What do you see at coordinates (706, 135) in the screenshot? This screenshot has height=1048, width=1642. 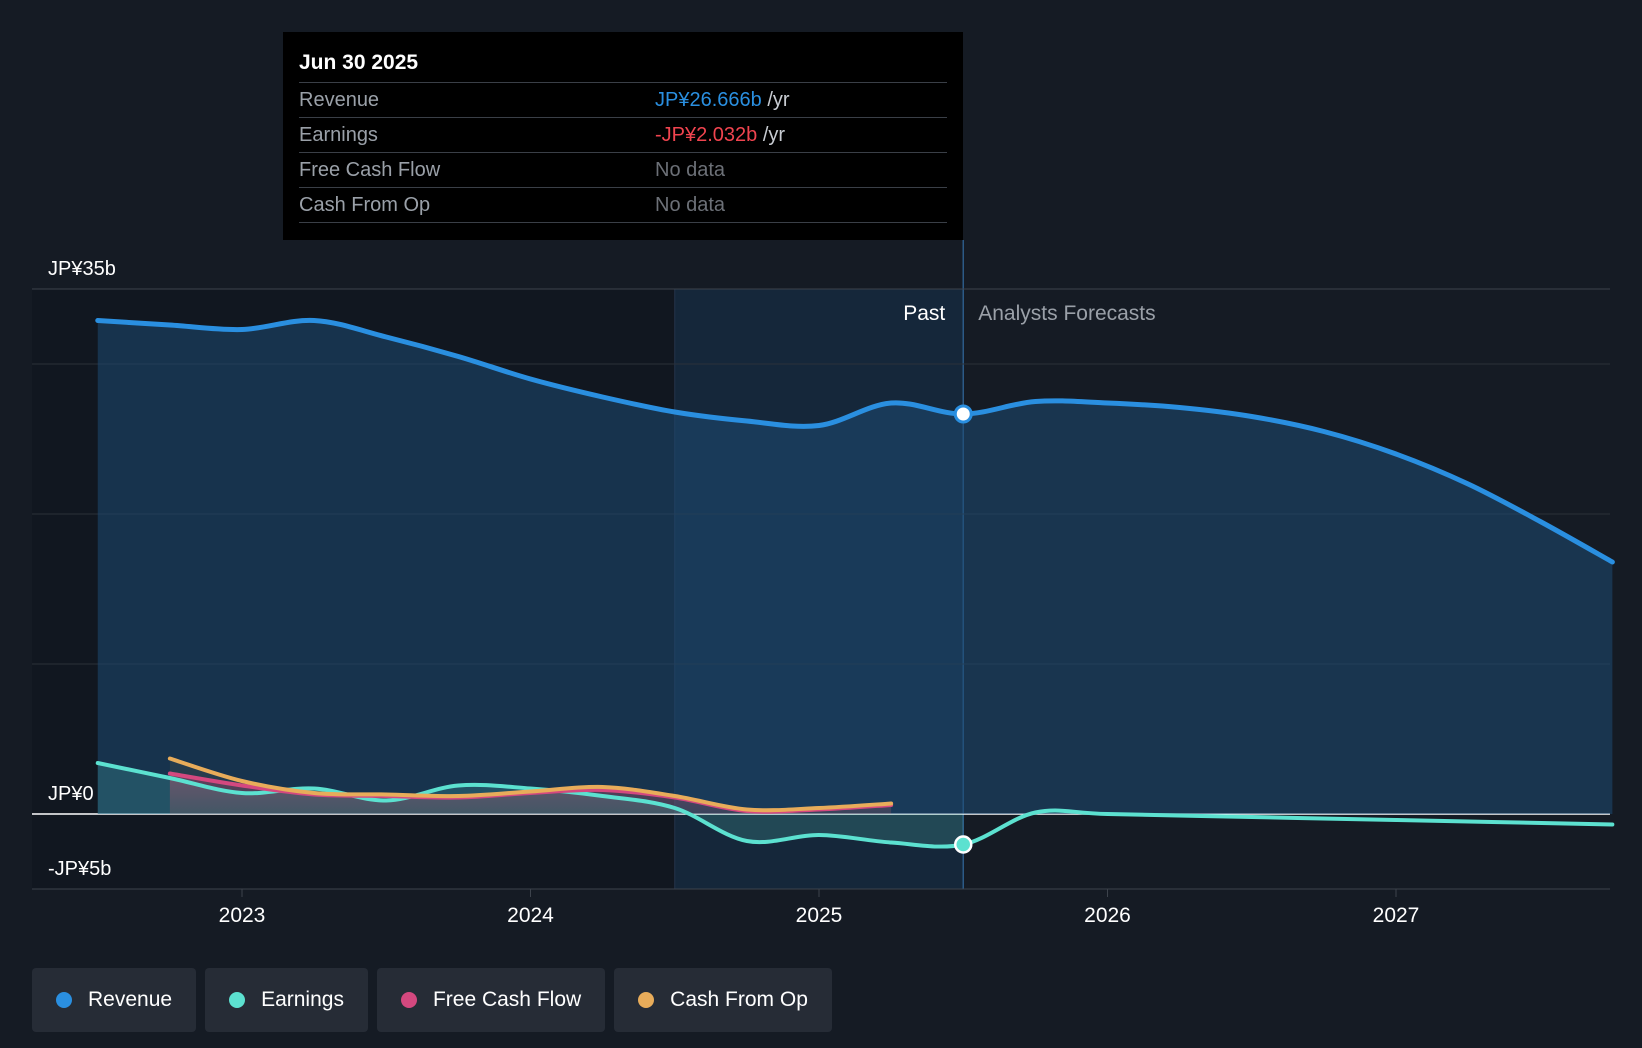 I see `tooltip-earnings-value: -JP¥2.032b` at bounding box center [706, 135].